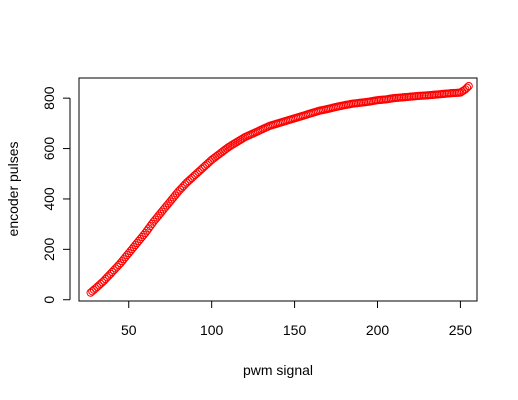 The image size is (518, 400). What do you see at coordinates (378, 330) in the screenshot?
I see `x-tick-label: 200` at bounding box center [378, 330].